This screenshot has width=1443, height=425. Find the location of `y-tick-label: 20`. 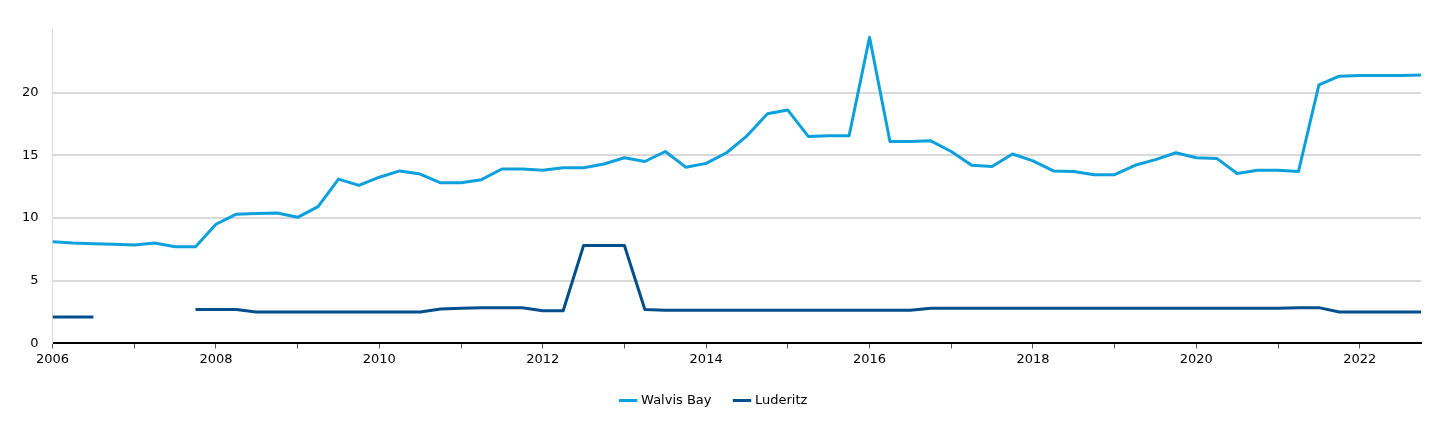

y-tick-label: 20 is located at coordinates (30, 91).